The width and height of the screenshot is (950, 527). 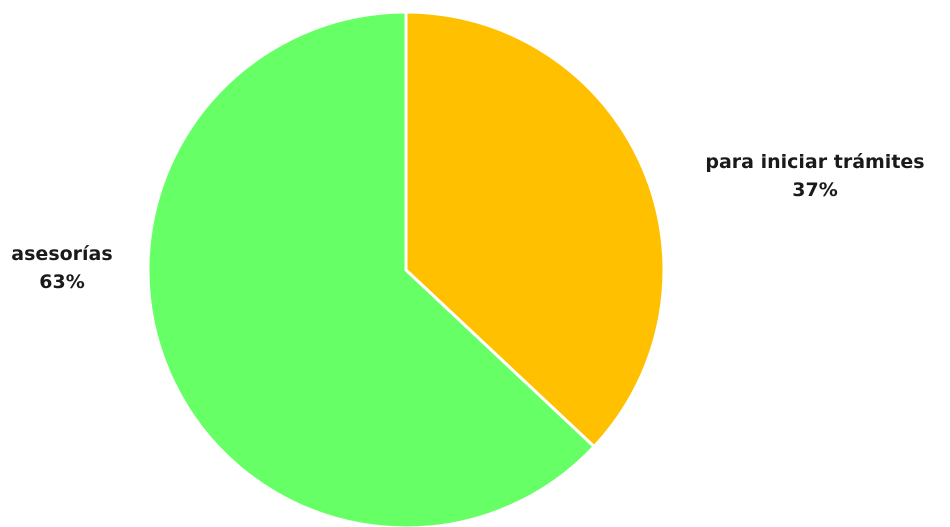 I want to click on slice-percent-label: 37%, so click(x=815, y=190).